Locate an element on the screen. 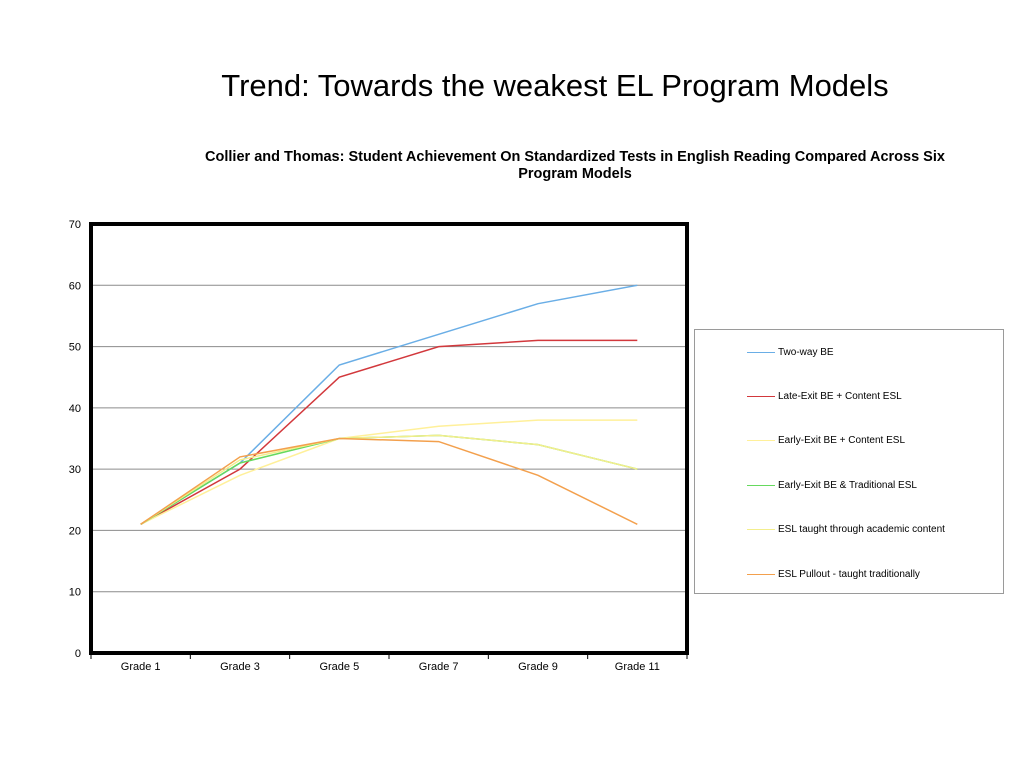  legend-label: Late-Exit BE + Content ESL is located at coordinates (840, 396).